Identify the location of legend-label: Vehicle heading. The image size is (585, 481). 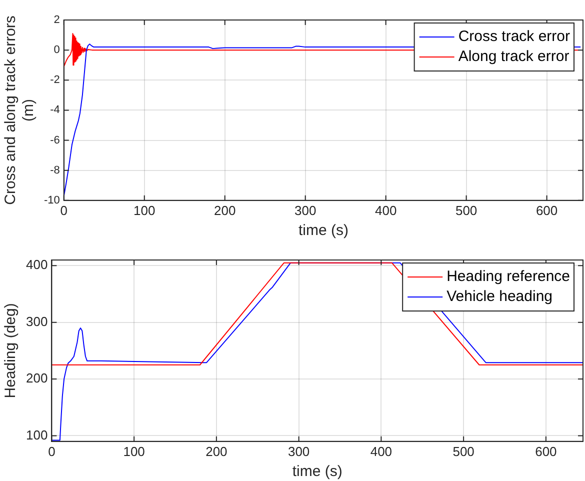
(499, 297).